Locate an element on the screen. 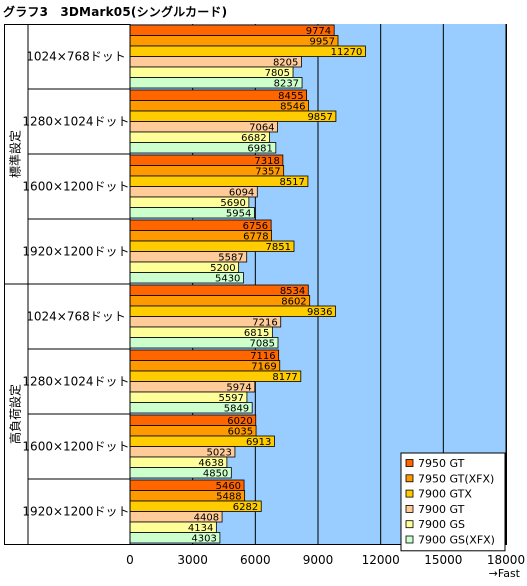 The height and width of the screenshot is (586, 527). data-label: 11270 is located at coordinates (347, 52).